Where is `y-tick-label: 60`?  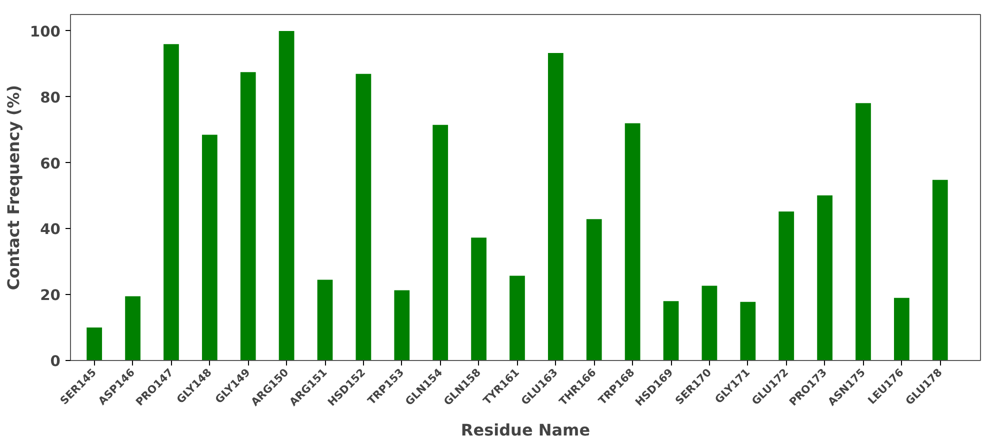
y-tick-label: 60 is located at coordinates (50, 163).